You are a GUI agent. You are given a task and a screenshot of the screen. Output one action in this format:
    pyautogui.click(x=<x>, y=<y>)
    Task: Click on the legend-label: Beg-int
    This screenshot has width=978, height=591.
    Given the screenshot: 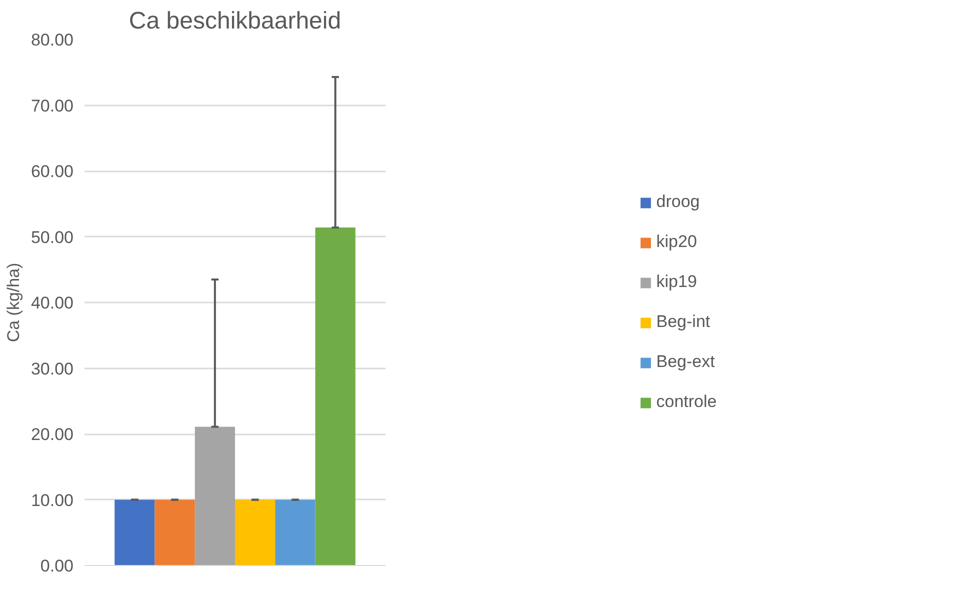 What is the action you would take?
    pyautogui.click(x=683, y=322)
    